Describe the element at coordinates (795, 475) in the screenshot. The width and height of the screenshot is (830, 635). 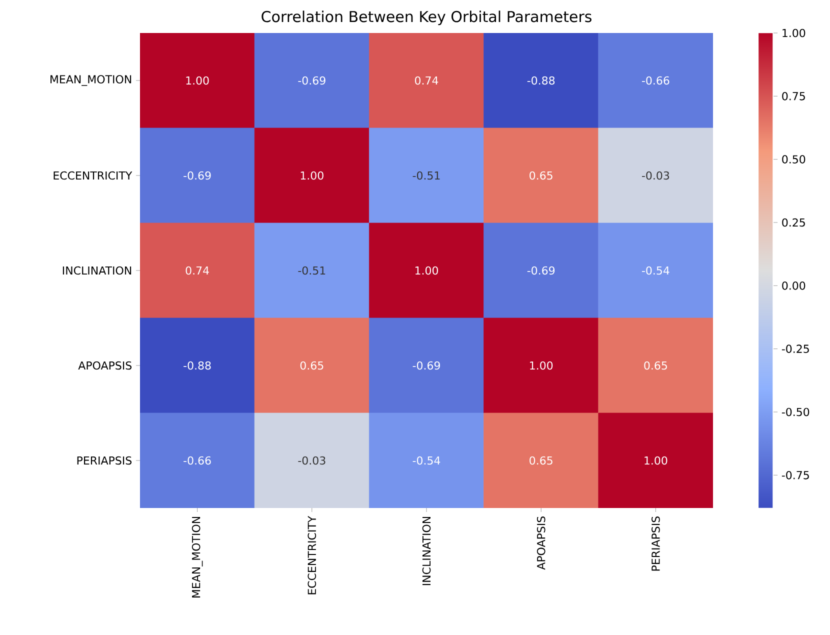
I see `color-bar-label: -0.75` at that location.